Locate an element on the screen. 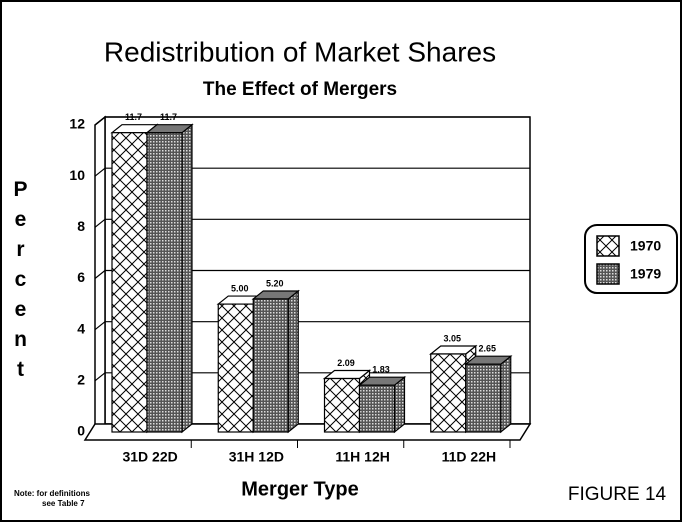 This screenshot has height=522, width=682. data-label: 1.83 is located at coordinates (381, 370).